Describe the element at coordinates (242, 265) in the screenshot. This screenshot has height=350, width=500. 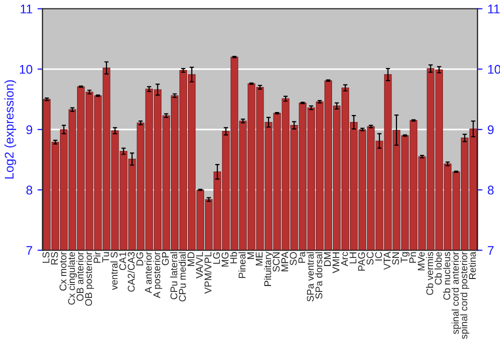
I see `x-tick-label: Pineal` at that location.